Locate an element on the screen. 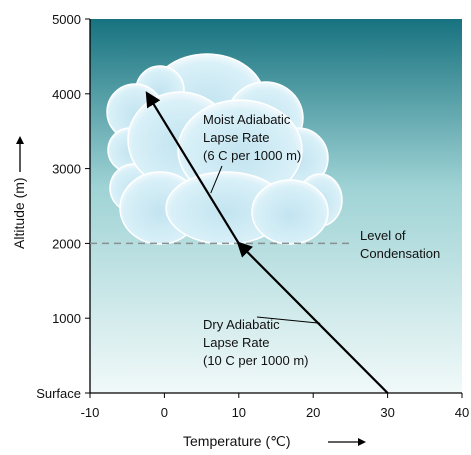 The width and height of the screenshot is (471, 455). y-tick-label: 3000 is located at coordinates (66, 169).